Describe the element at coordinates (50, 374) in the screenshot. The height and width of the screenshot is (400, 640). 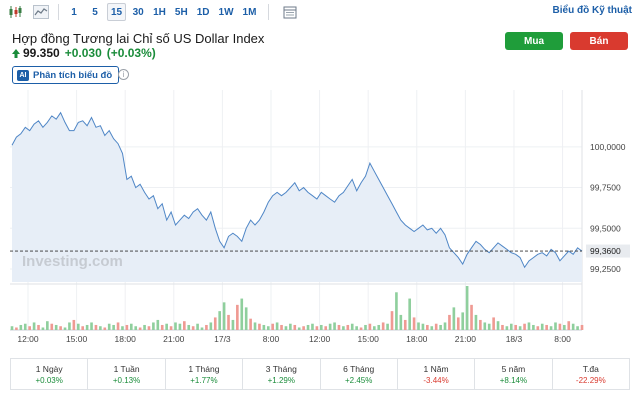
I see `perf-cell: 1 Ngày +0.03%` at that location.